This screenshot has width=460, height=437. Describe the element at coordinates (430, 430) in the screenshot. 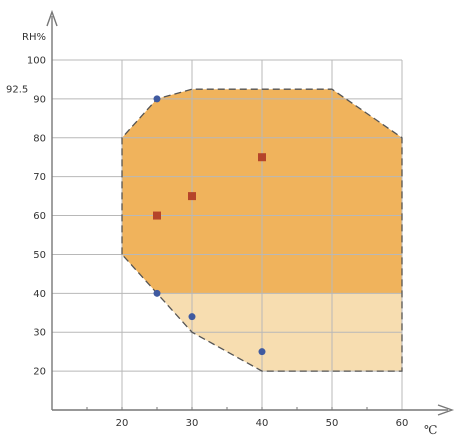

I see `x-axis-label: ℃` at that location.